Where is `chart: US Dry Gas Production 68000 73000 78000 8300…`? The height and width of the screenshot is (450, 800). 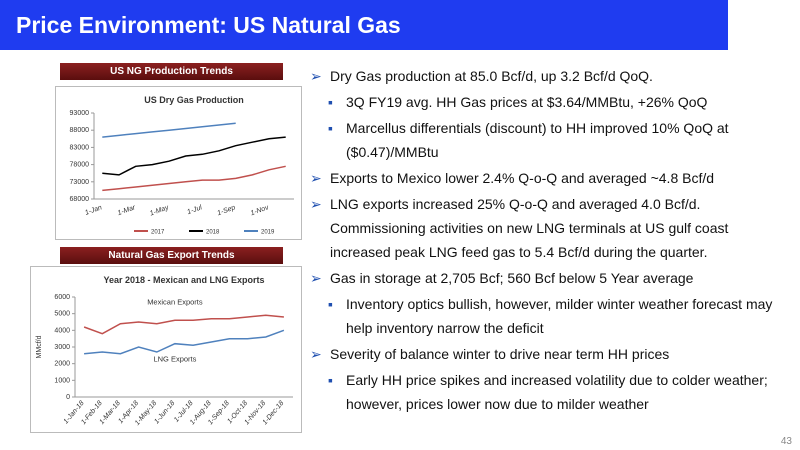 chart: US Dry Gas Production 68000 73000 78000 8300… is located at coordinates (182, 165).